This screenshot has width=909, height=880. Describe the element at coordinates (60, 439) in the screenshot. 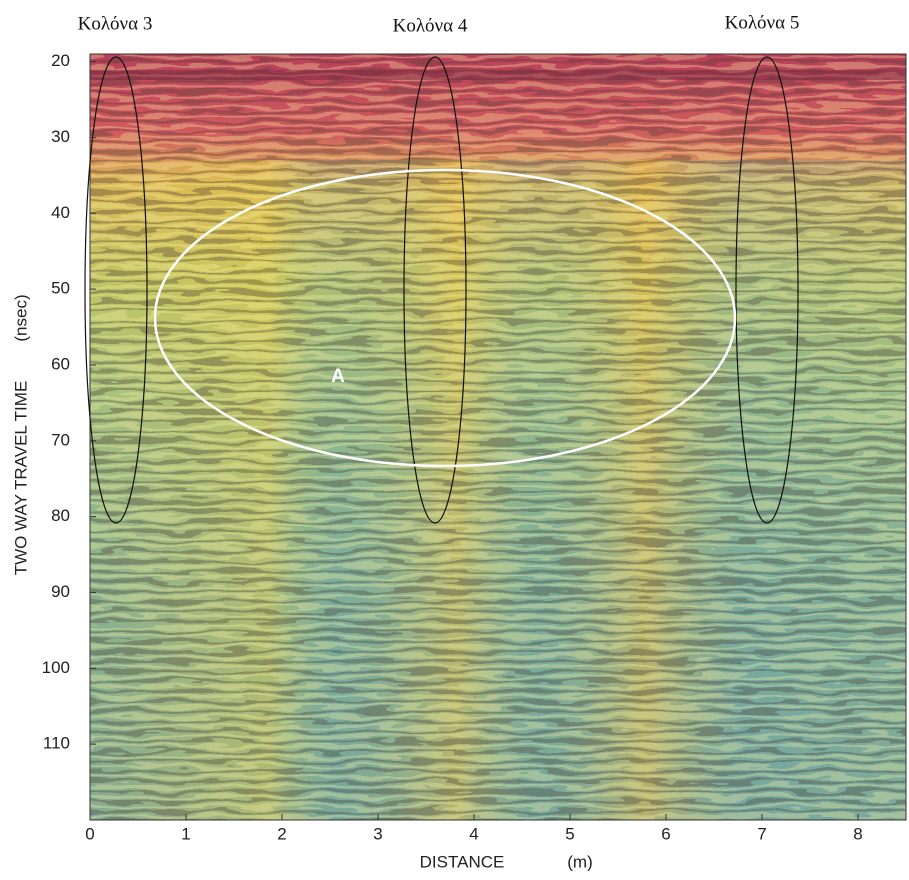

I see `y-tick-label: 70` at that location.